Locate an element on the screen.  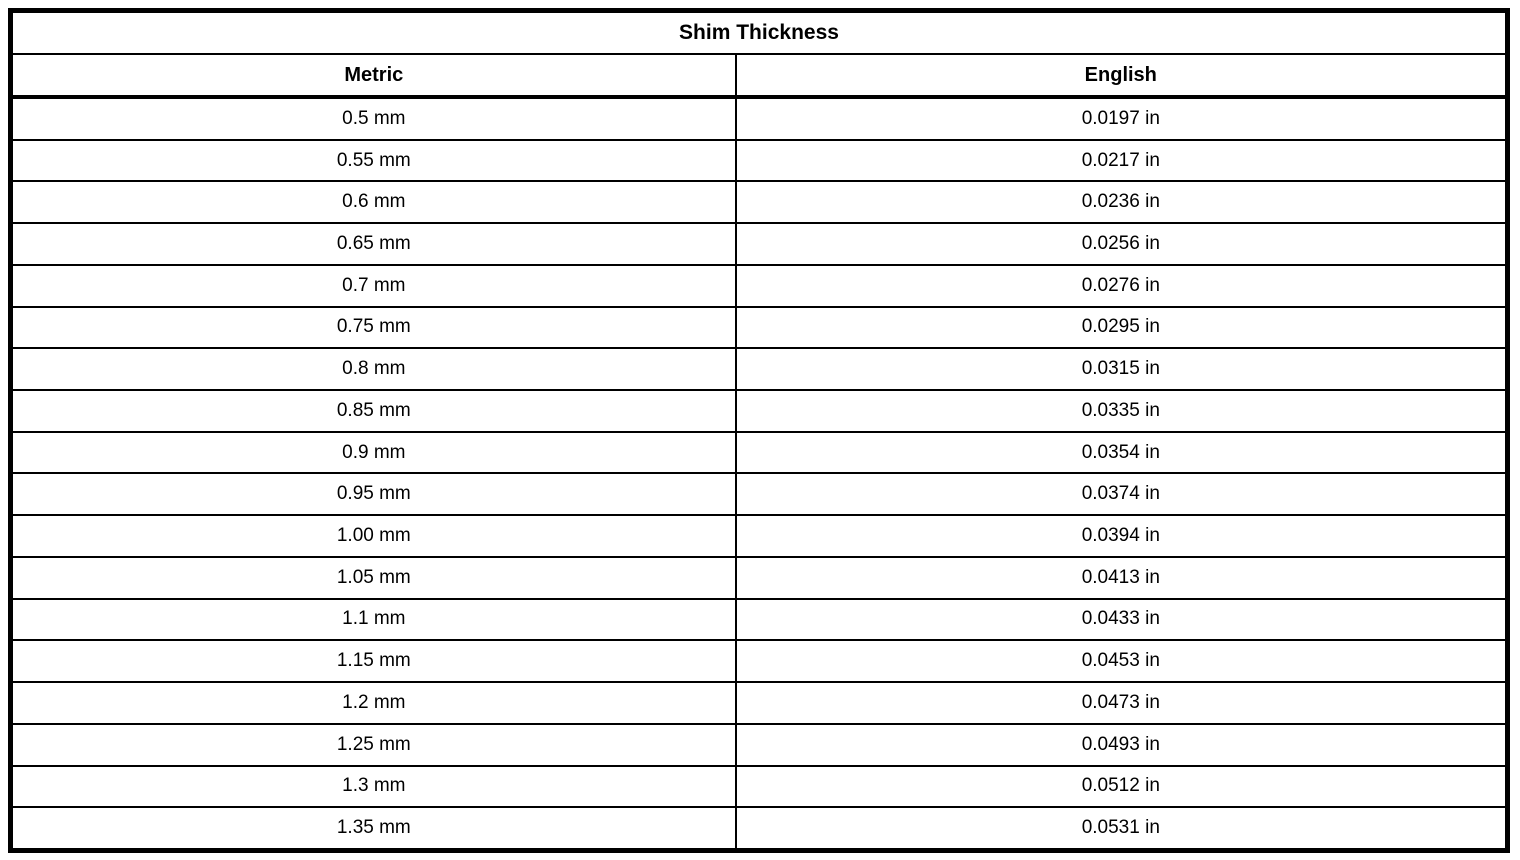
metric-cell: 1.25 mm is located at coordinates (375, 744).